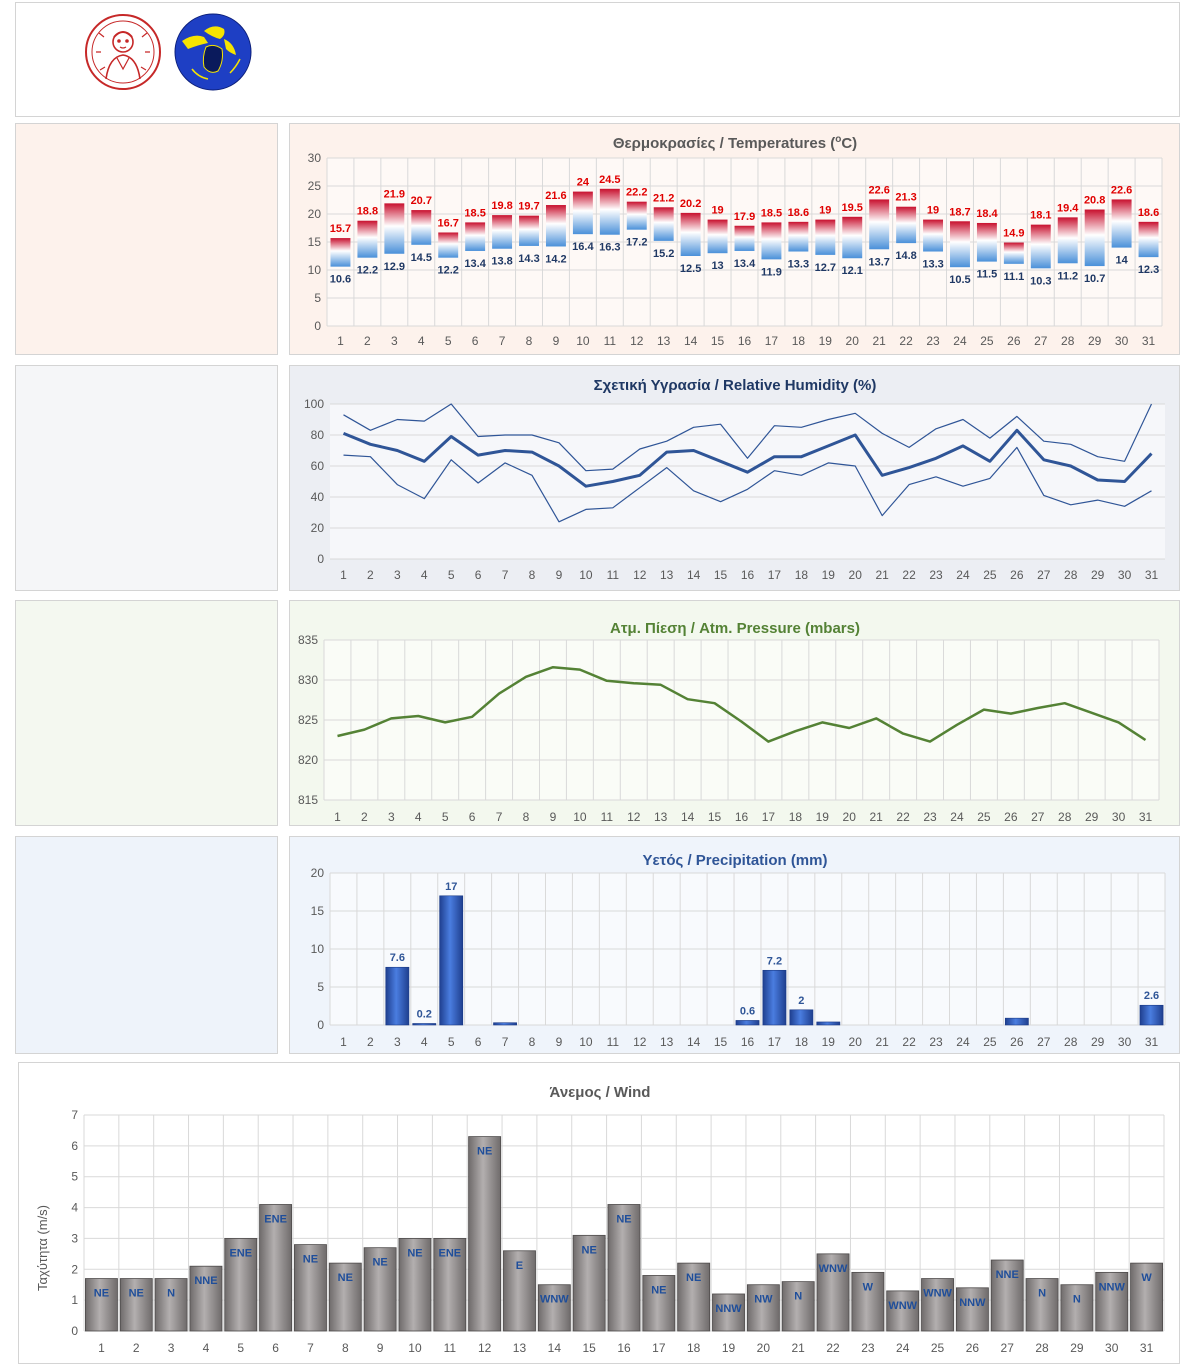  Describe the element at coordinates (315, 214) in the screenshot. I see `y-tick-label: 20` at that location.